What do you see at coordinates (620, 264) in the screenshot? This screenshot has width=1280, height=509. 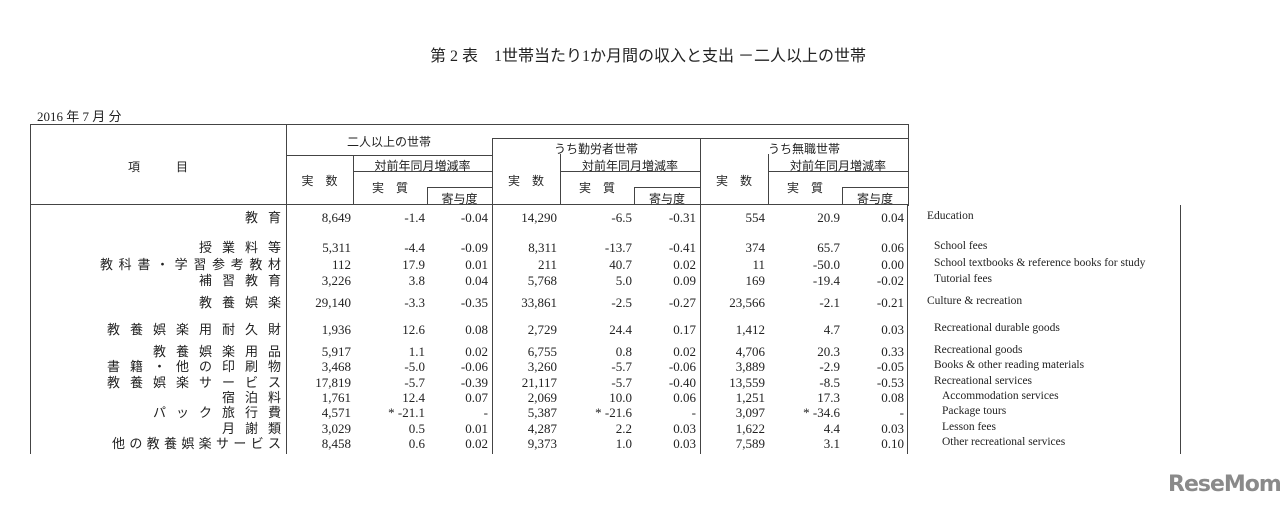 I see `cell-value: 40.7` at bounding box center [620, 264].